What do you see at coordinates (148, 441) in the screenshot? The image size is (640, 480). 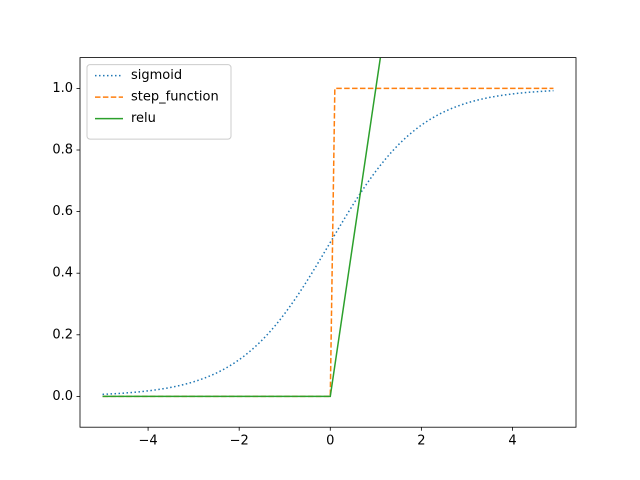 I see `x-tick-label: −4` at bounding box center [148, 441].